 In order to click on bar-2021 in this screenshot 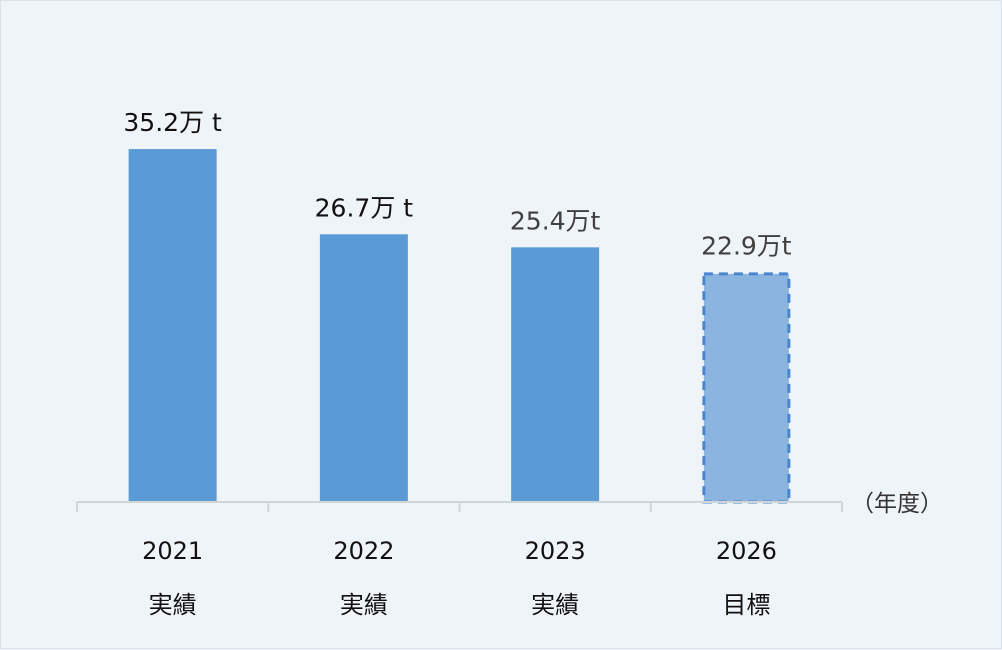, I will do `click(172, 326)`.